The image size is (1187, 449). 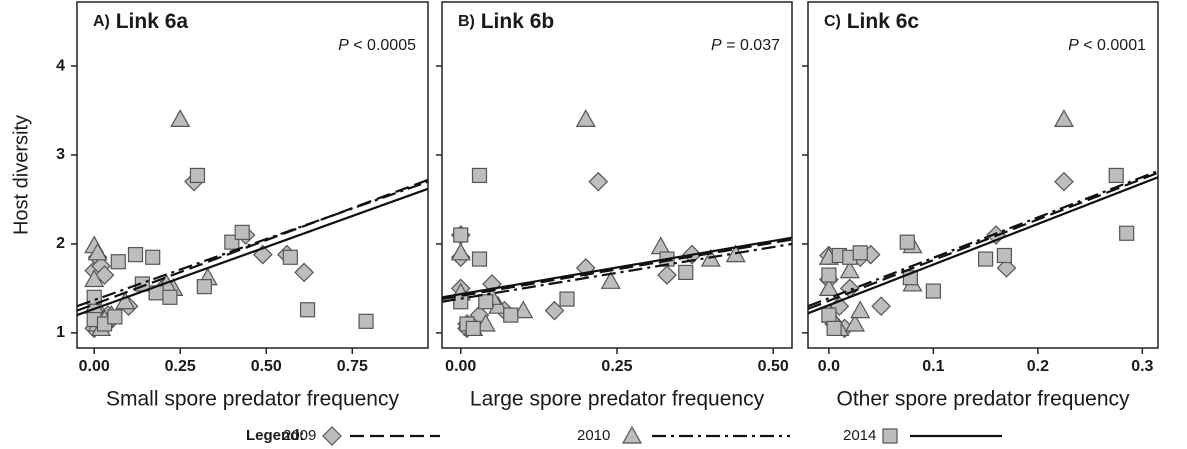 I want to click on panel-title: C) Link 6c, so click(x=871, y=21).